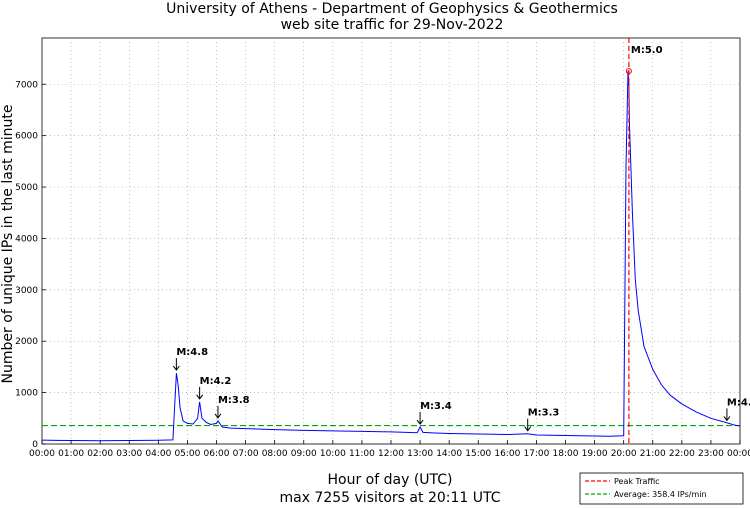 The height and width of the screenshot is (508, 750). Describe the element at coordinates (624, 454) in the screenshot. I see `x-tick-label: 20:00` at that location.